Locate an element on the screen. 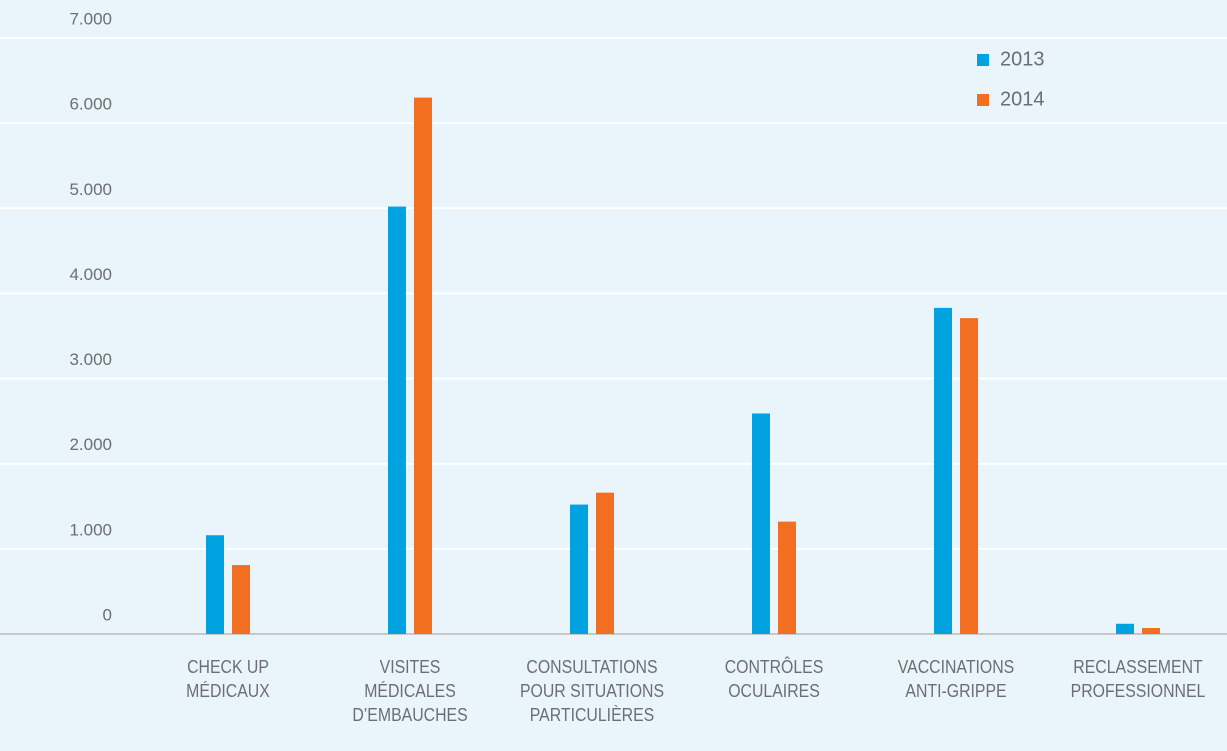 Image resolution: width=1227 pixels, height=751 pixels. x-tick-label: VACCINATIONS ANTI-GRIPPE is located at coordinates (956, 679).